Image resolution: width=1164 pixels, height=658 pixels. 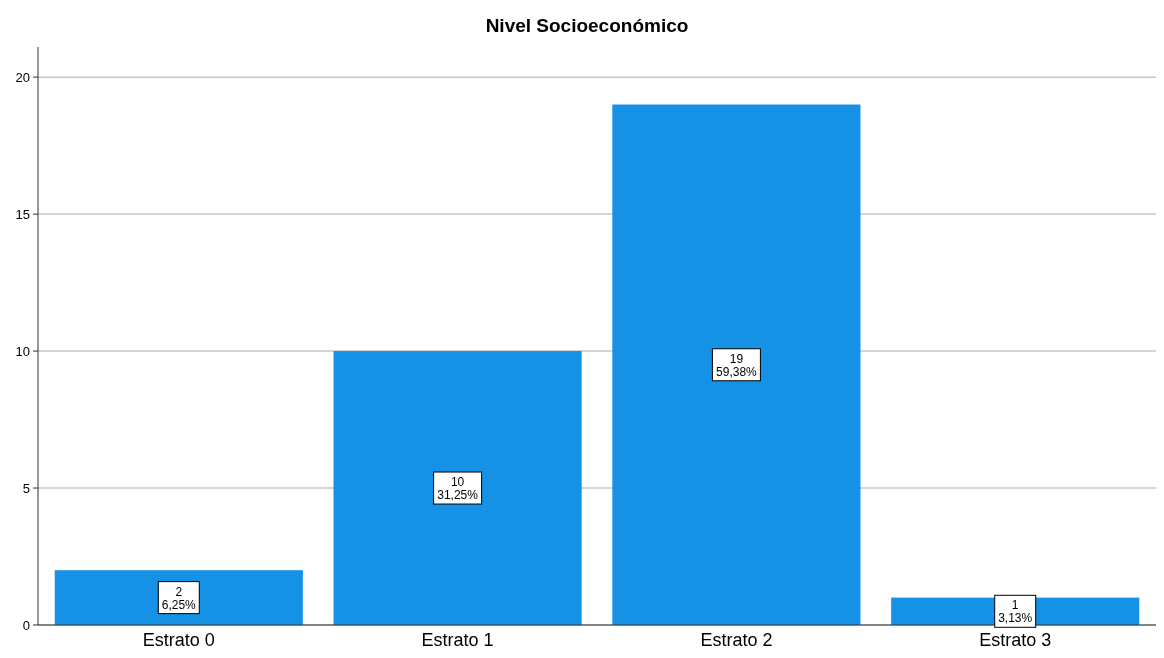 I want to click on data-label: 2 6,25%, so click(x=179, y=598).